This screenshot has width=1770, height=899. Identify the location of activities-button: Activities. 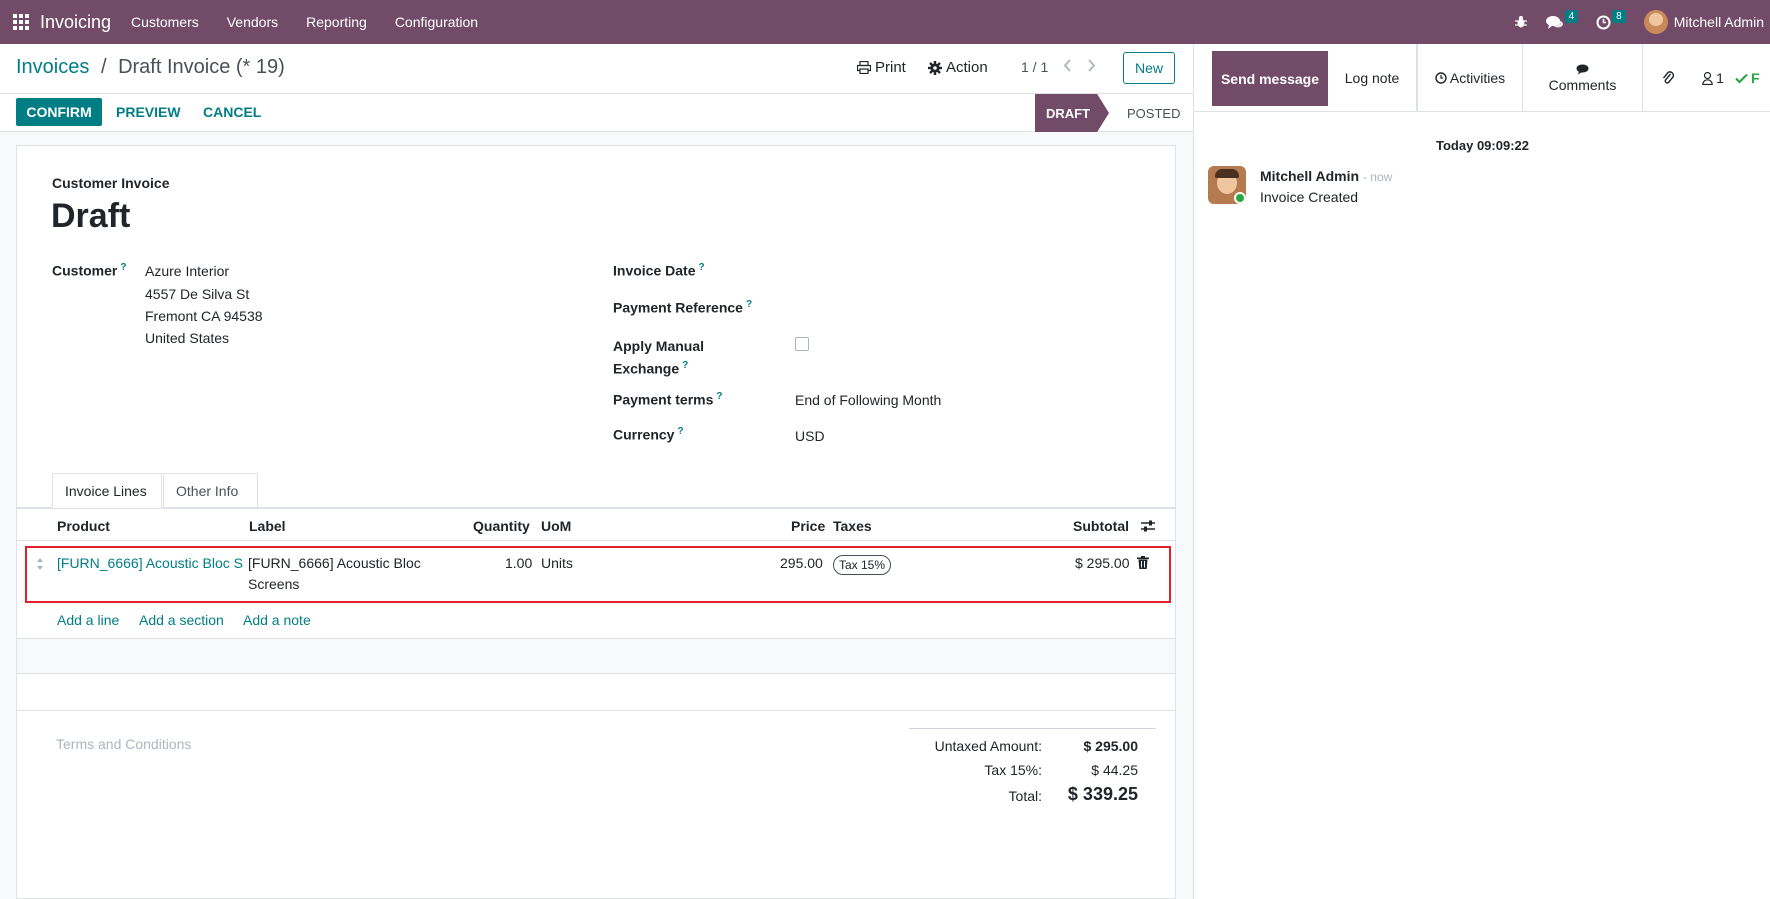
(1470, 78).